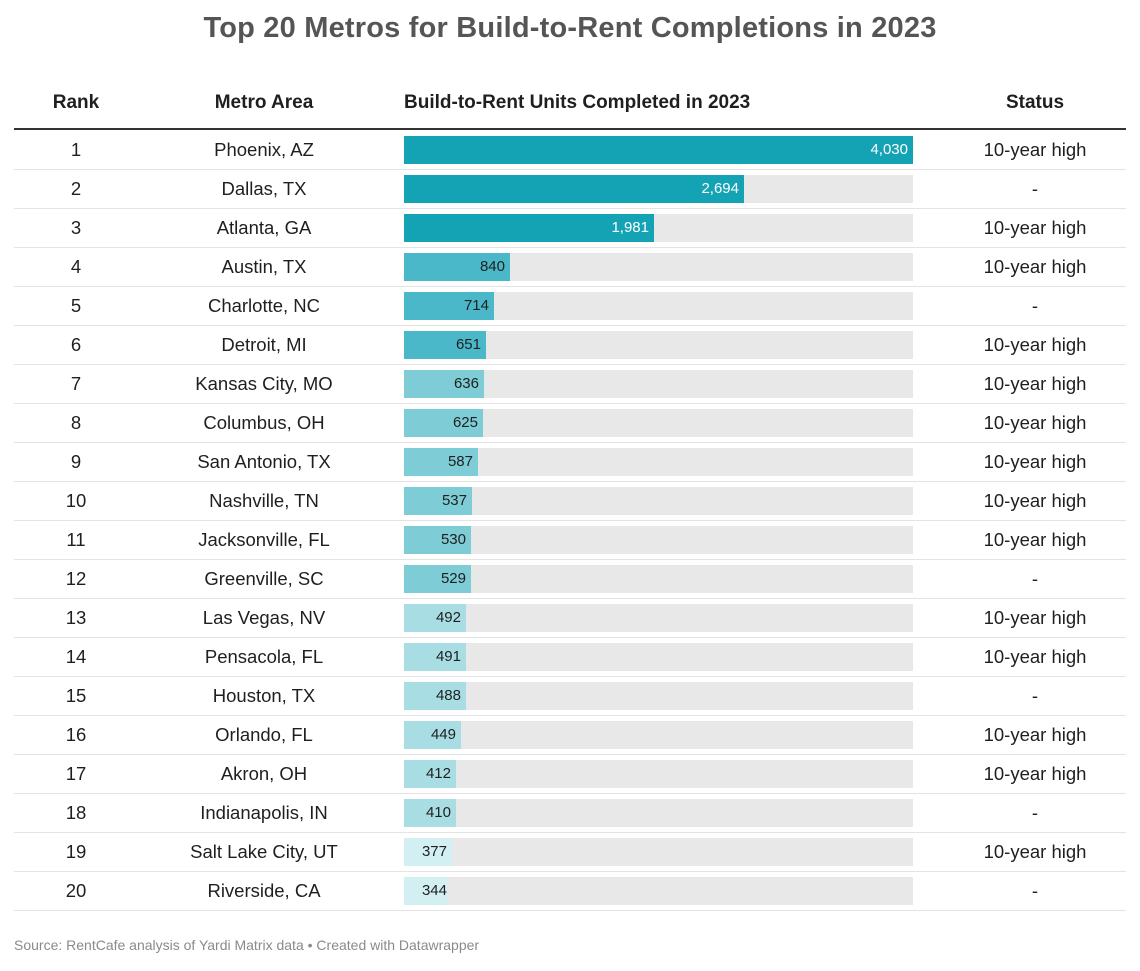 The width and height of the screenshot is (1140, 971). Describe the element at coordinates (76, 578) in the screenshot. I see `rank-cell: 12` at that location.